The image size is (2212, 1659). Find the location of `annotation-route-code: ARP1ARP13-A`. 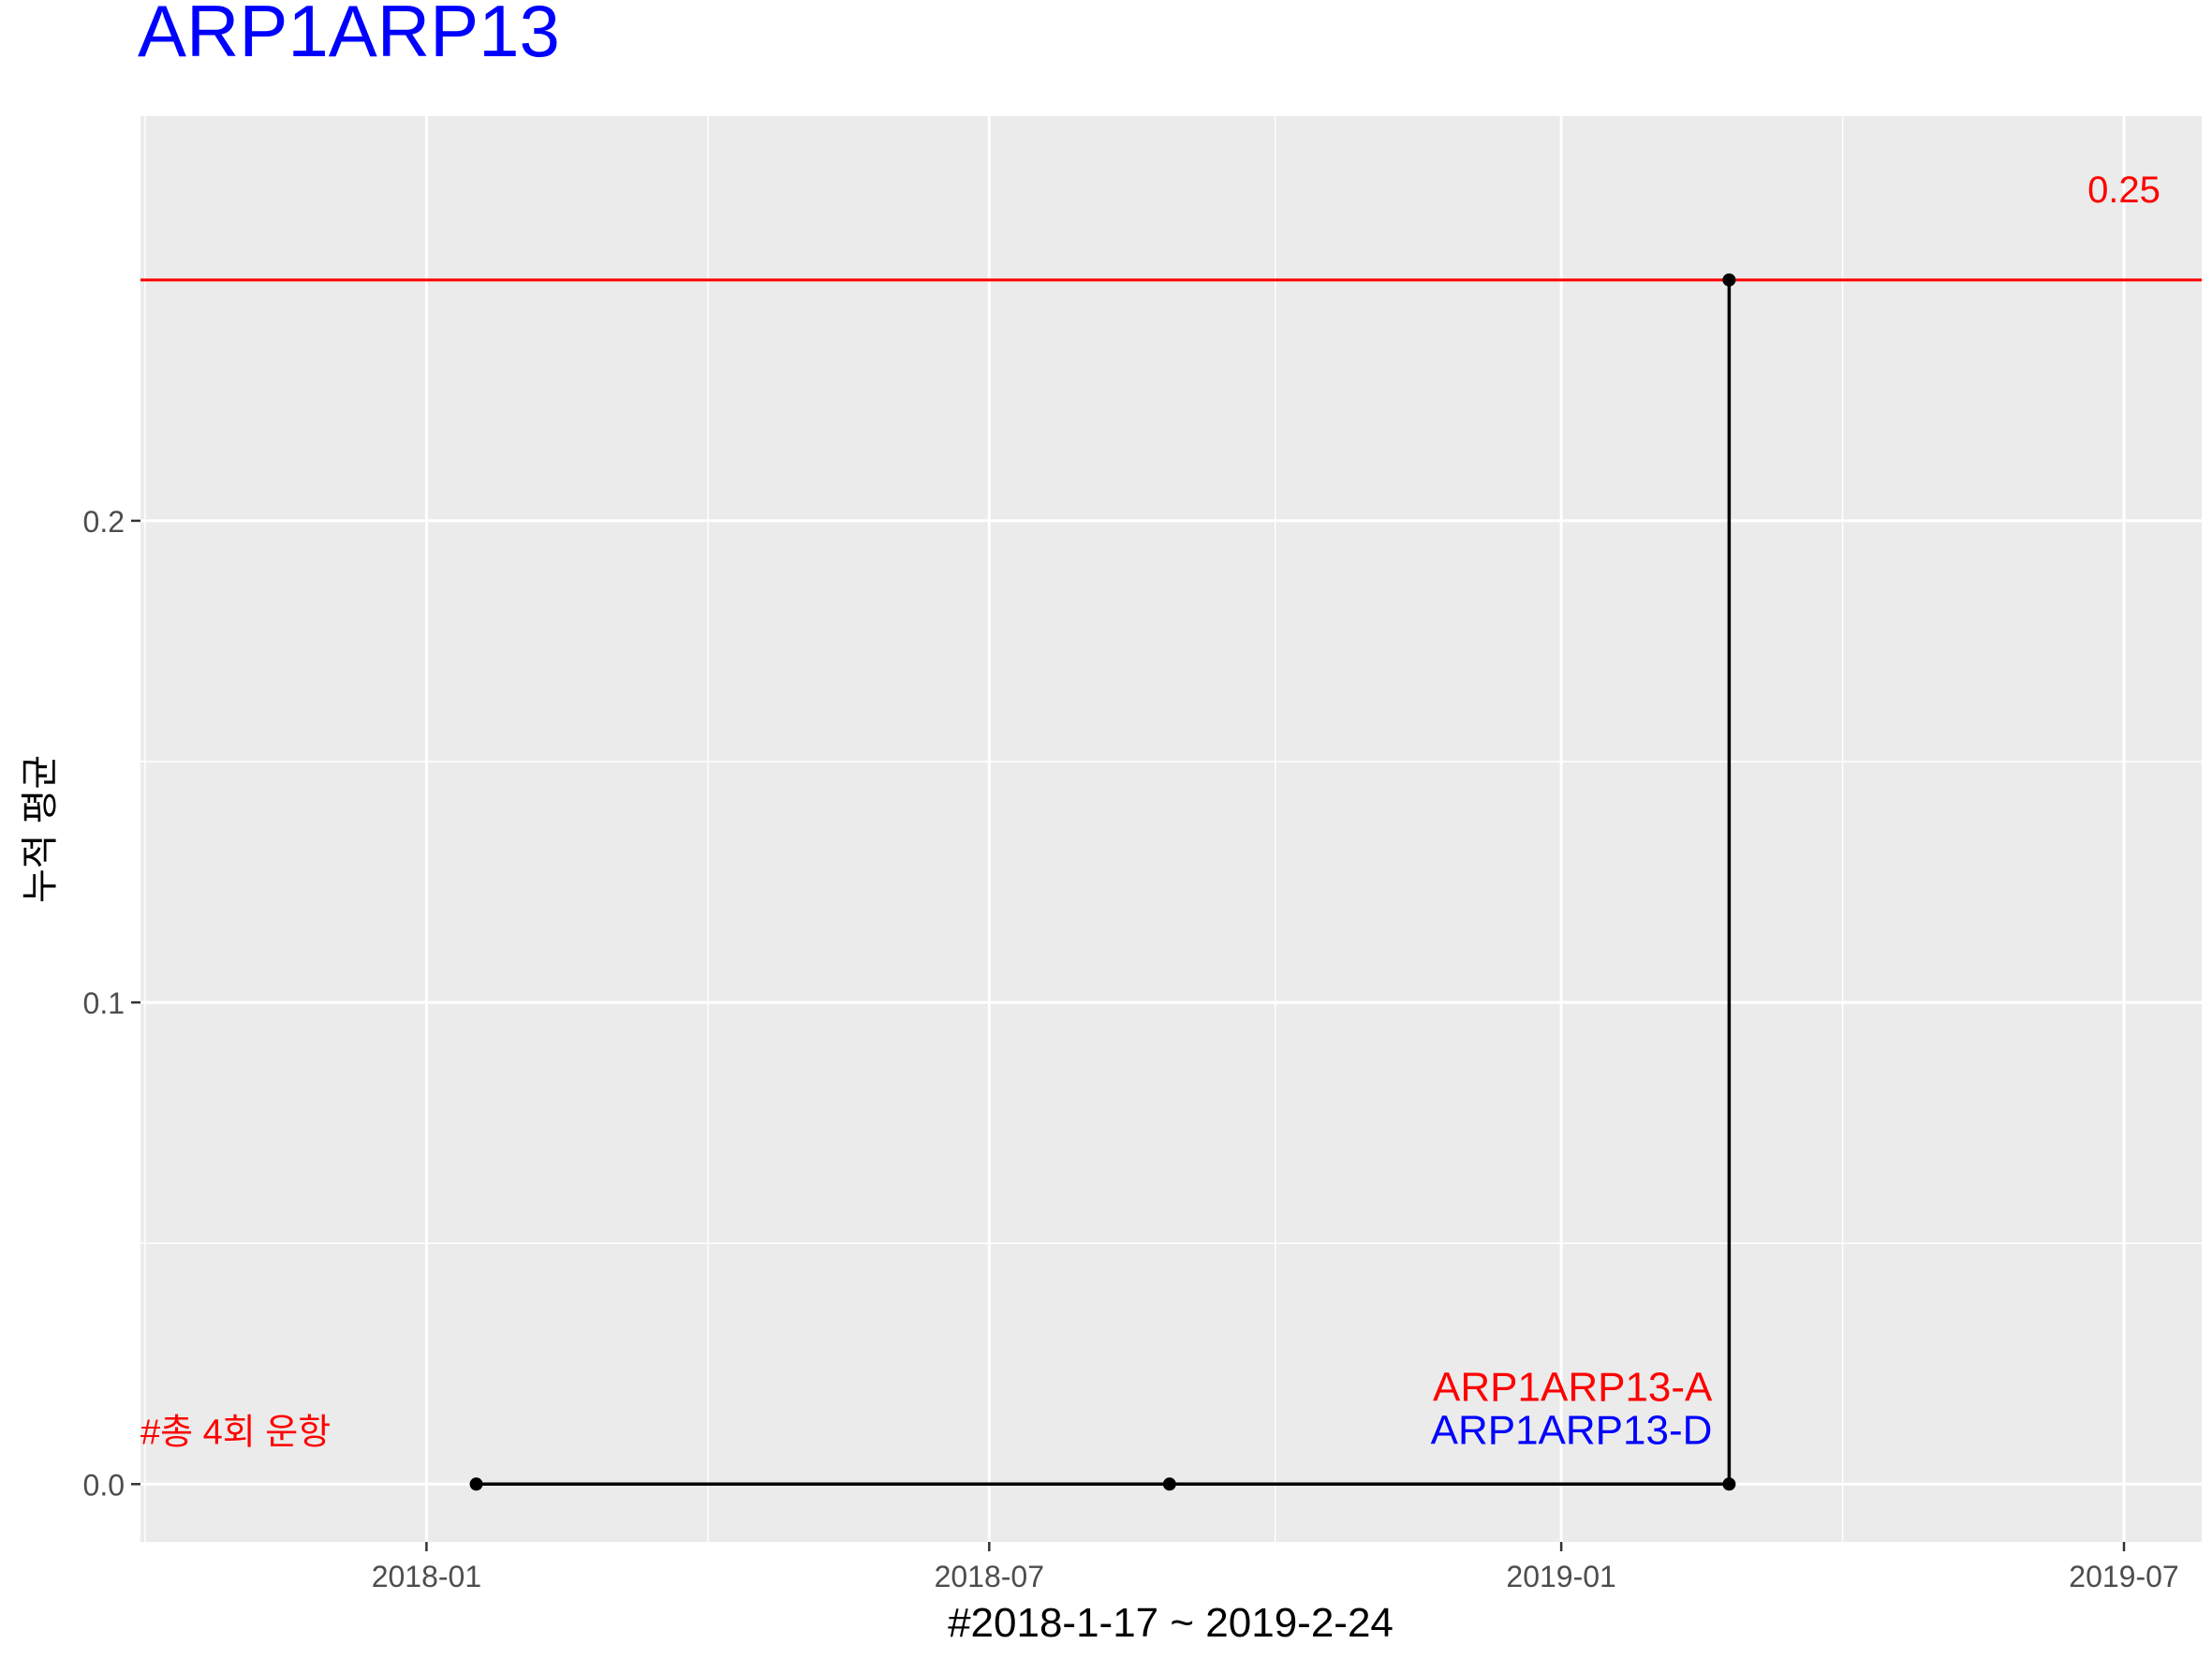

annotation-route-code: ARP1ARP13-A is located at coordinates (1573, 1387).